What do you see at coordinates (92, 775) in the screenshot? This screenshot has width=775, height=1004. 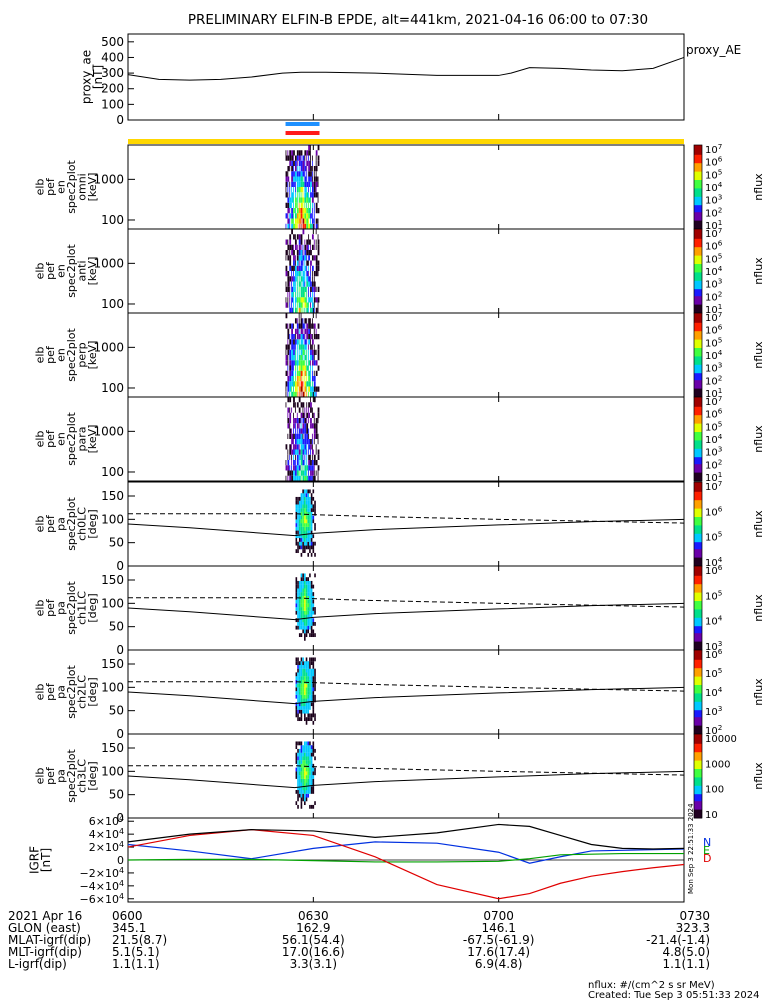 I see `panel-ylabel-line: [deg]` at bounding box center [92, 775].